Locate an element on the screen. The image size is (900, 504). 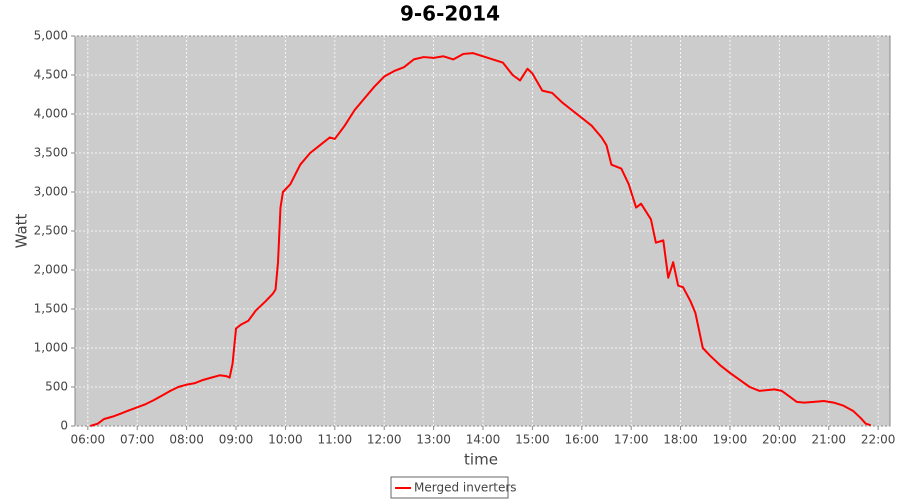
y-tick-label: 1,500 is located at coordinates (51, 309).